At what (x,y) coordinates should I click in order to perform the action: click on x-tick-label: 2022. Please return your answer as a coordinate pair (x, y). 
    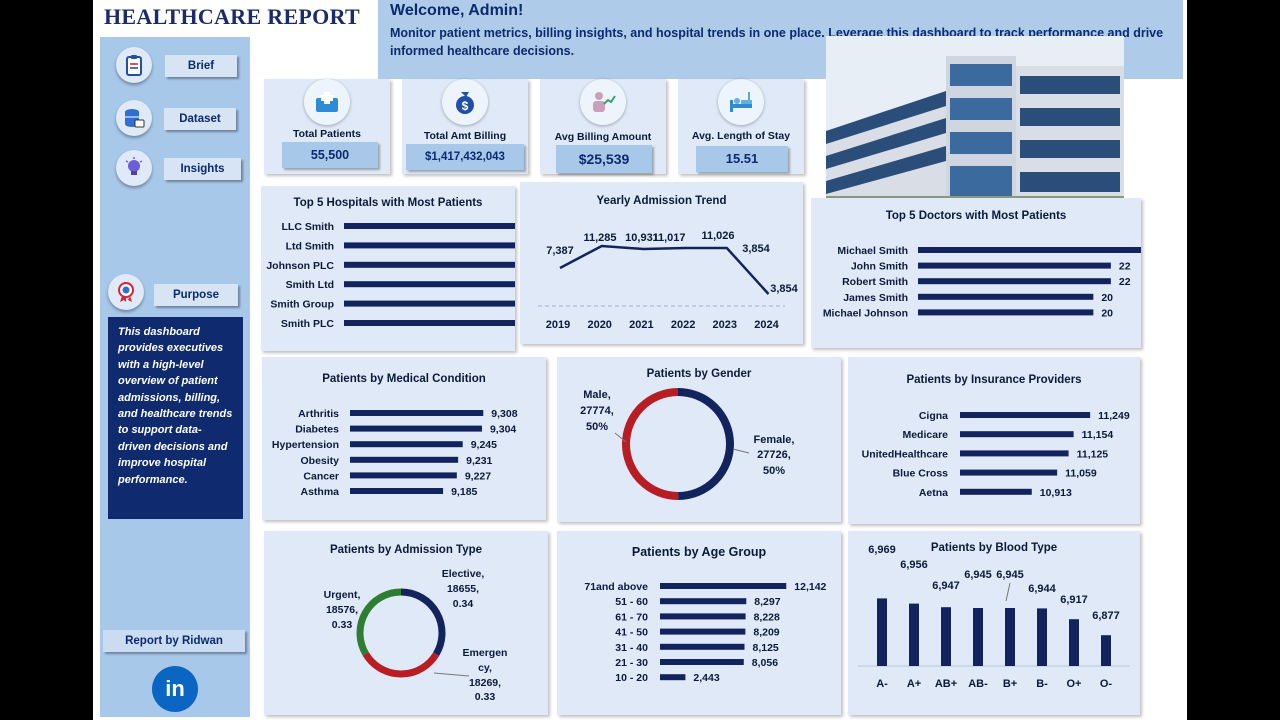
    Looking at the image, I should click on (683, 325).